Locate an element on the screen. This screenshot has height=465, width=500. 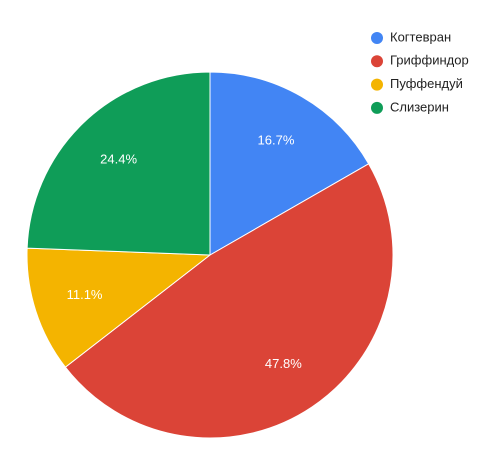
data-label: 16.7% is located at coordinates (276, 139).